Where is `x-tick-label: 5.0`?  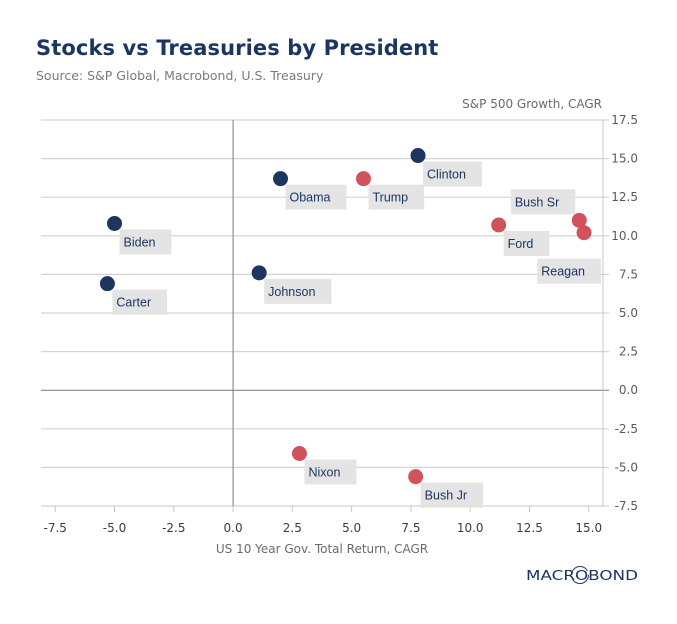 x-tick-label: 5.0 is located at coordinates (351, 528).